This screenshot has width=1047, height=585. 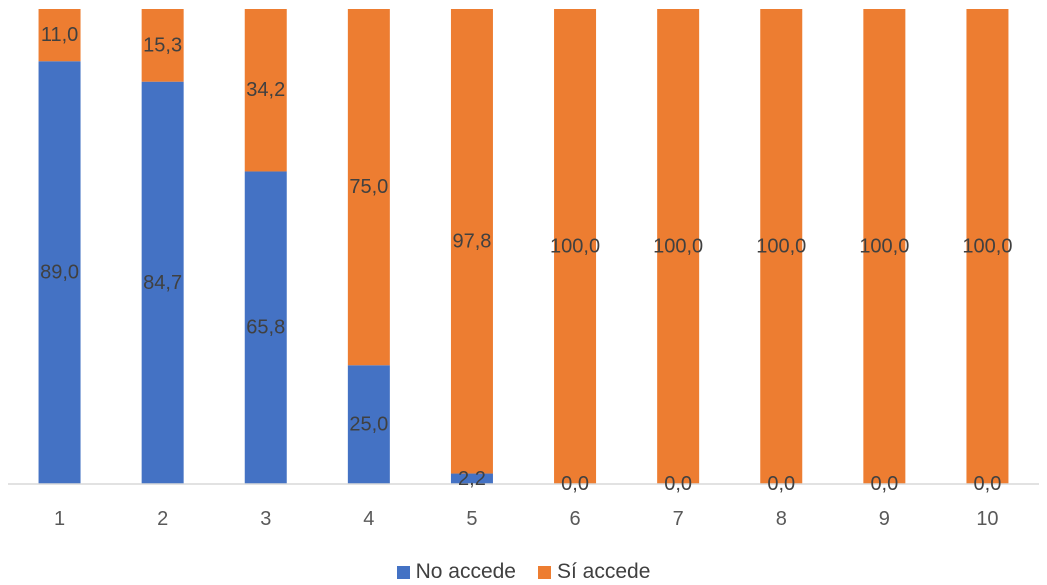 What do you see at coordinates (403, 572) in the screenshot?
I see `legend-swatch-no-accede` at bounding box center [403, 572].